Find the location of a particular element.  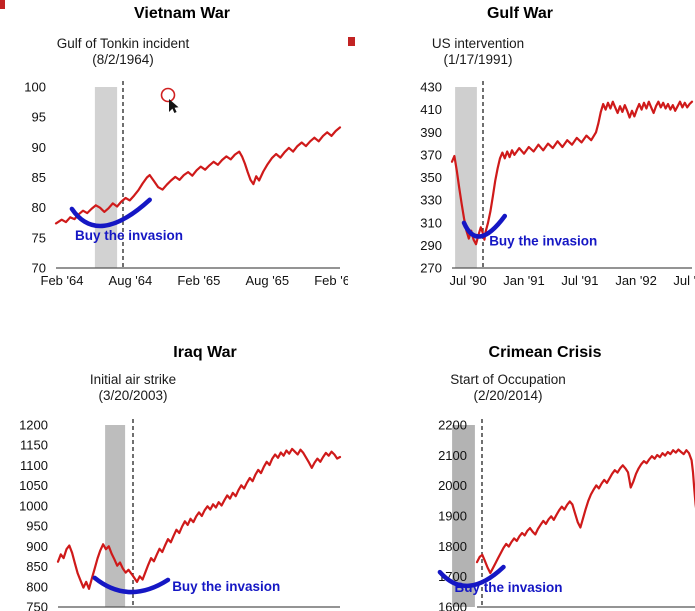

svg-text: 2000 is located at coordinates (452, 485).